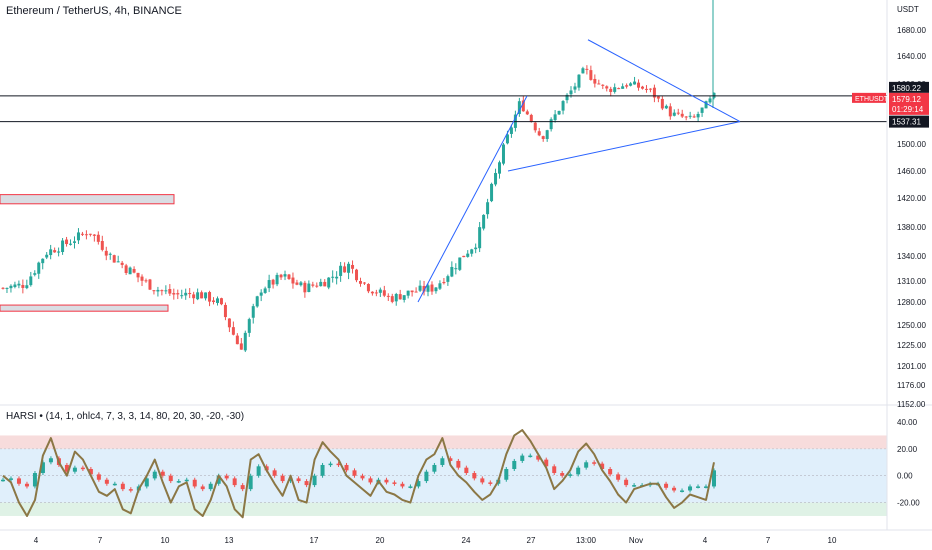 This screenshot has height=550, width=932. Describe the element at coordinates (906, 99) in the screenshot. I see `last-price-label: 1579.12` at that location.